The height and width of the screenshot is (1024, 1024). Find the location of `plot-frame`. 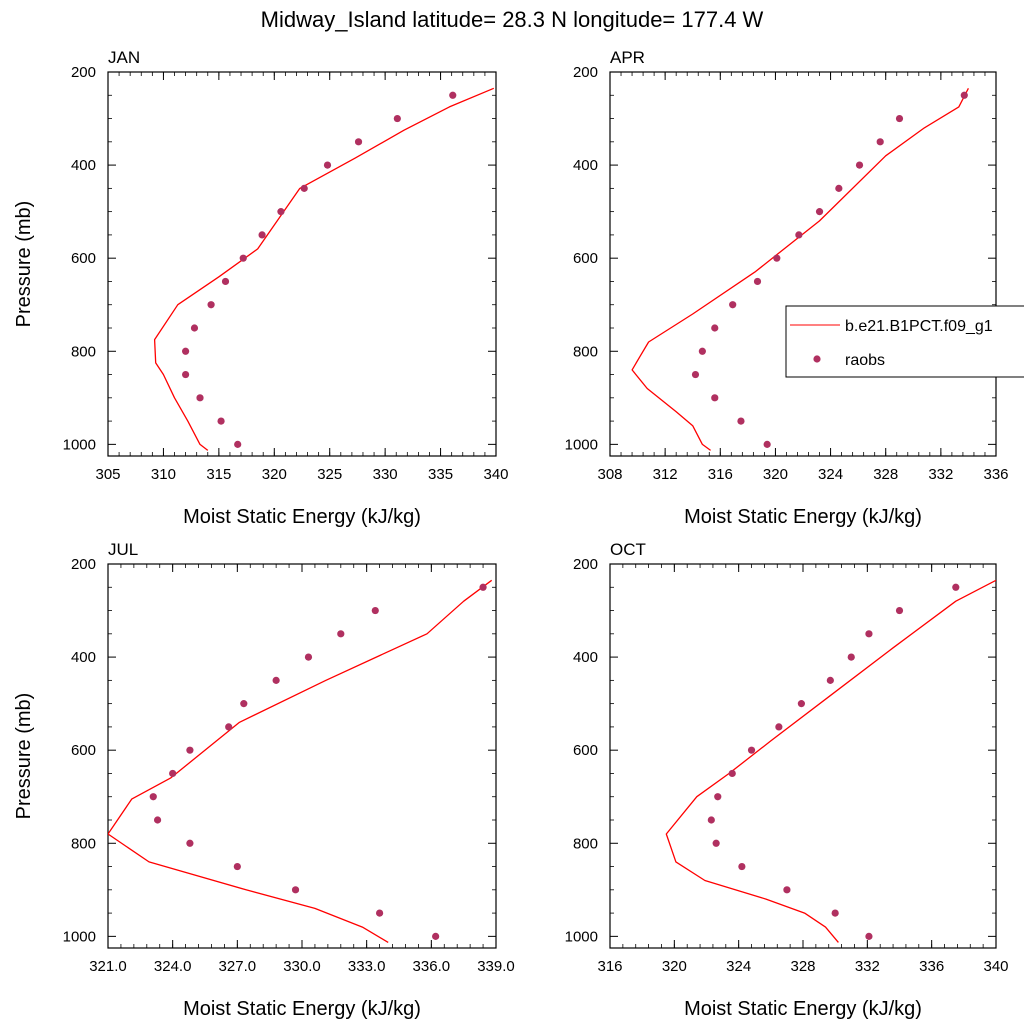

plot-frame is located at coordinates (803, 264).